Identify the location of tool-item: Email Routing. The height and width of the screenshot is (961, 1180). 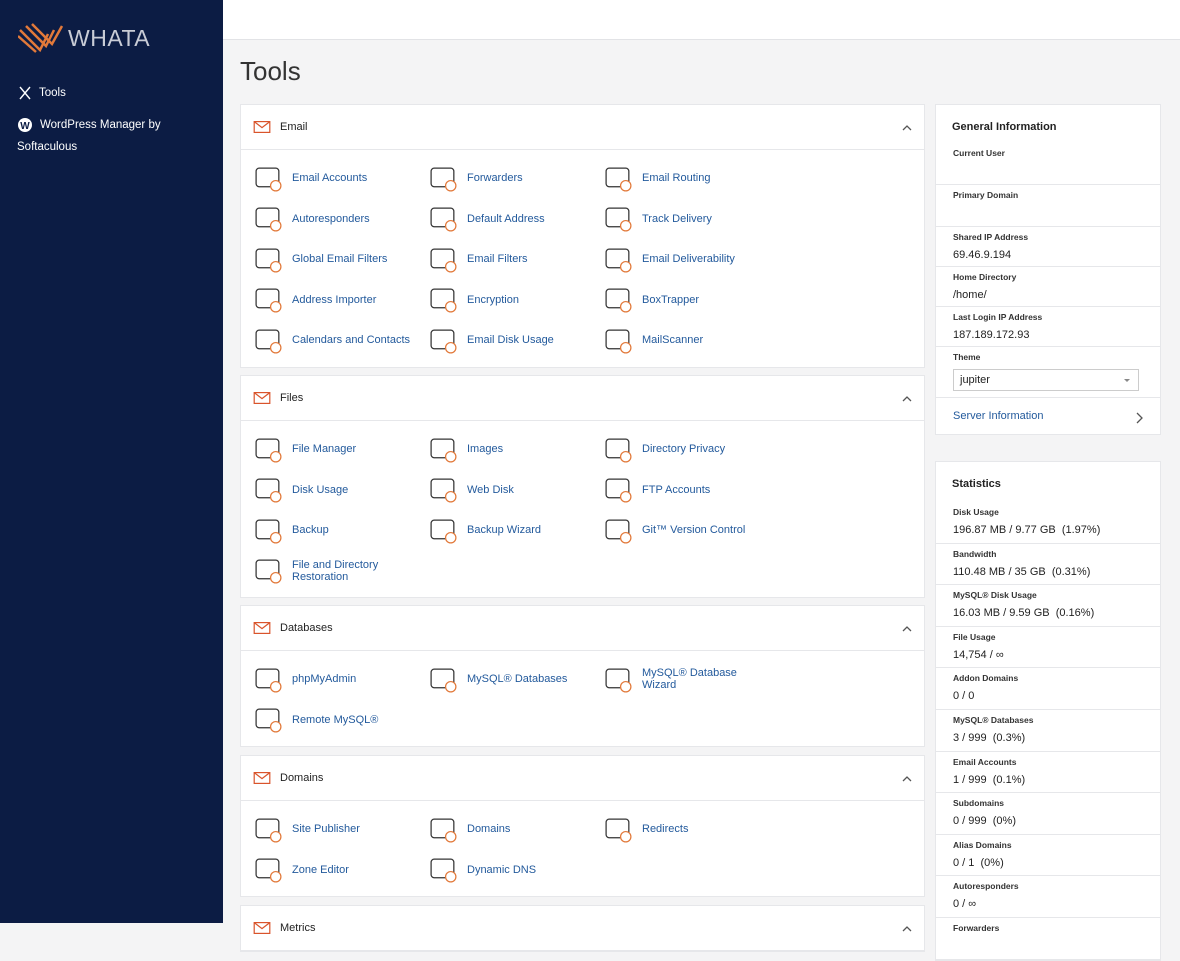
(690, 178).